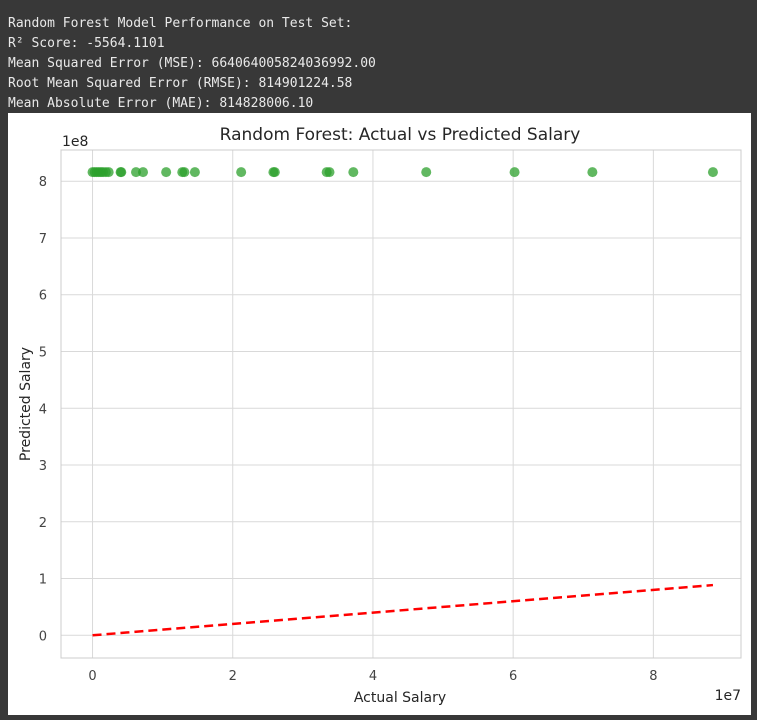 Image resolution: width=757 pixels, height=720 pixels. Describe the element at coordinates (43, 636) in the screenshot. I see `y-tick-label: 0` at that location.